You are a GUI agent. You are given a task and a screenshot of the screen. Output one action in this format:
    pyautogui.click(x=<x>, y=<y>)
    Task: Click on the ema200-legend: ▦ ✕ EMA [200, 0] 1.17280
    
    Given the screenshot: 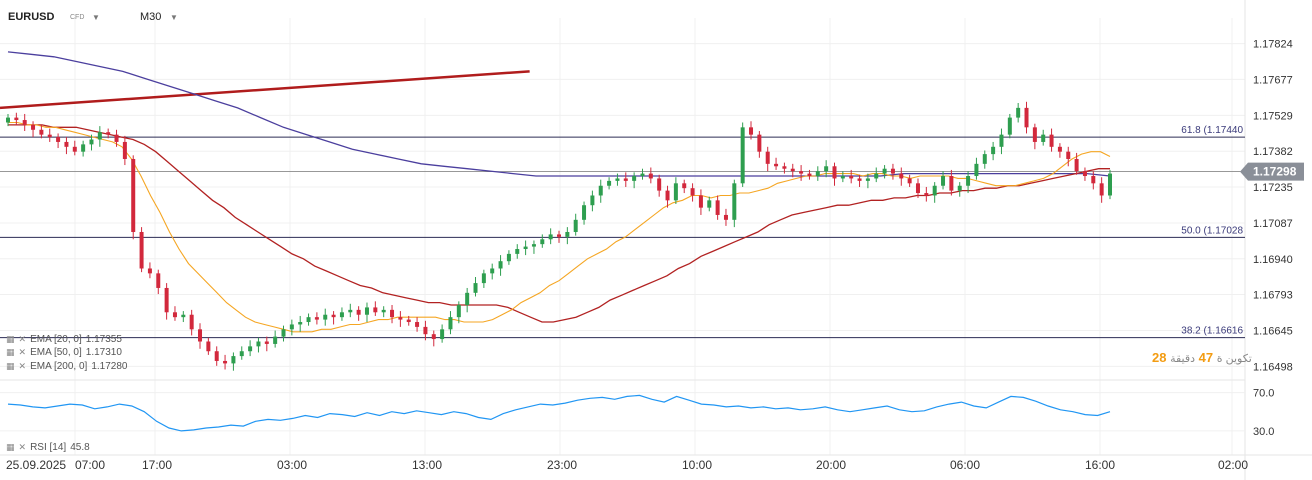 What is the action you would take?
    pyautogui.click(x=66, y=366)
    